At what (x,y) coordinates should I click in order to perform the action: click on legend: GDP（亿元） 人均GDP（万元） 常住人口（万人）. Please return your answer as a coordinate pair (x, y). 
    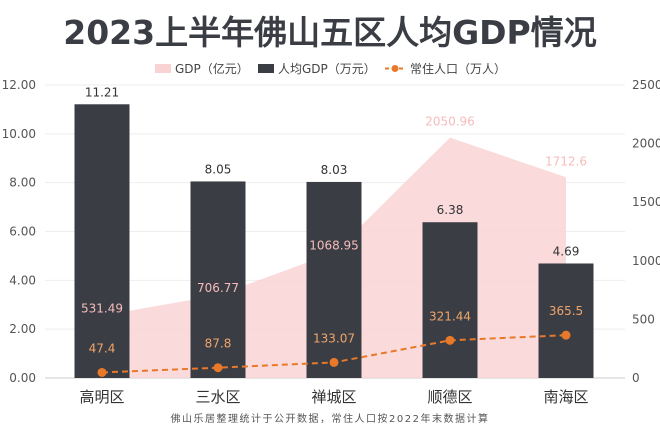
    Looking at the image, I should click on (330, 68).